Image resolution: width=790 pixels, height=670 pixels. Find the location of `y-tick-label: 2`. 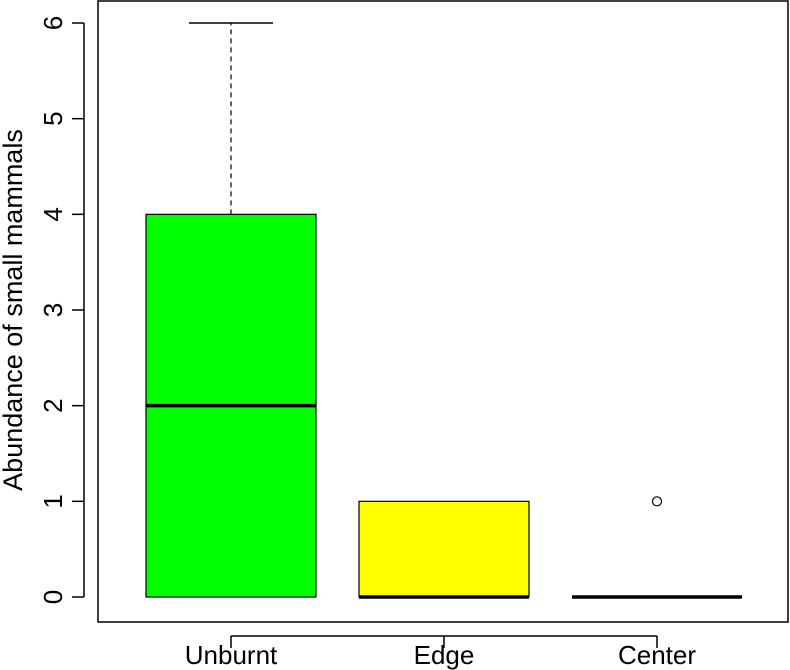

y-tick-label: 2 is located at coordinates (53, 405).